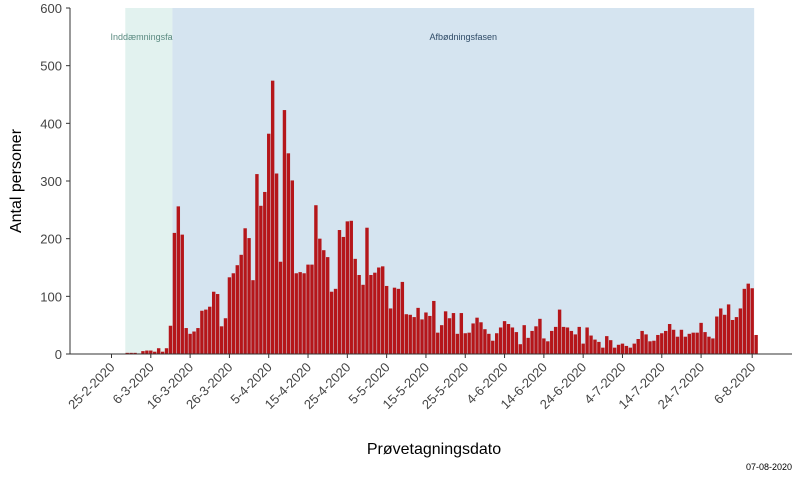 The image size is (800, 480). I want to click on y-tick-label: 500, so click(51, 66).